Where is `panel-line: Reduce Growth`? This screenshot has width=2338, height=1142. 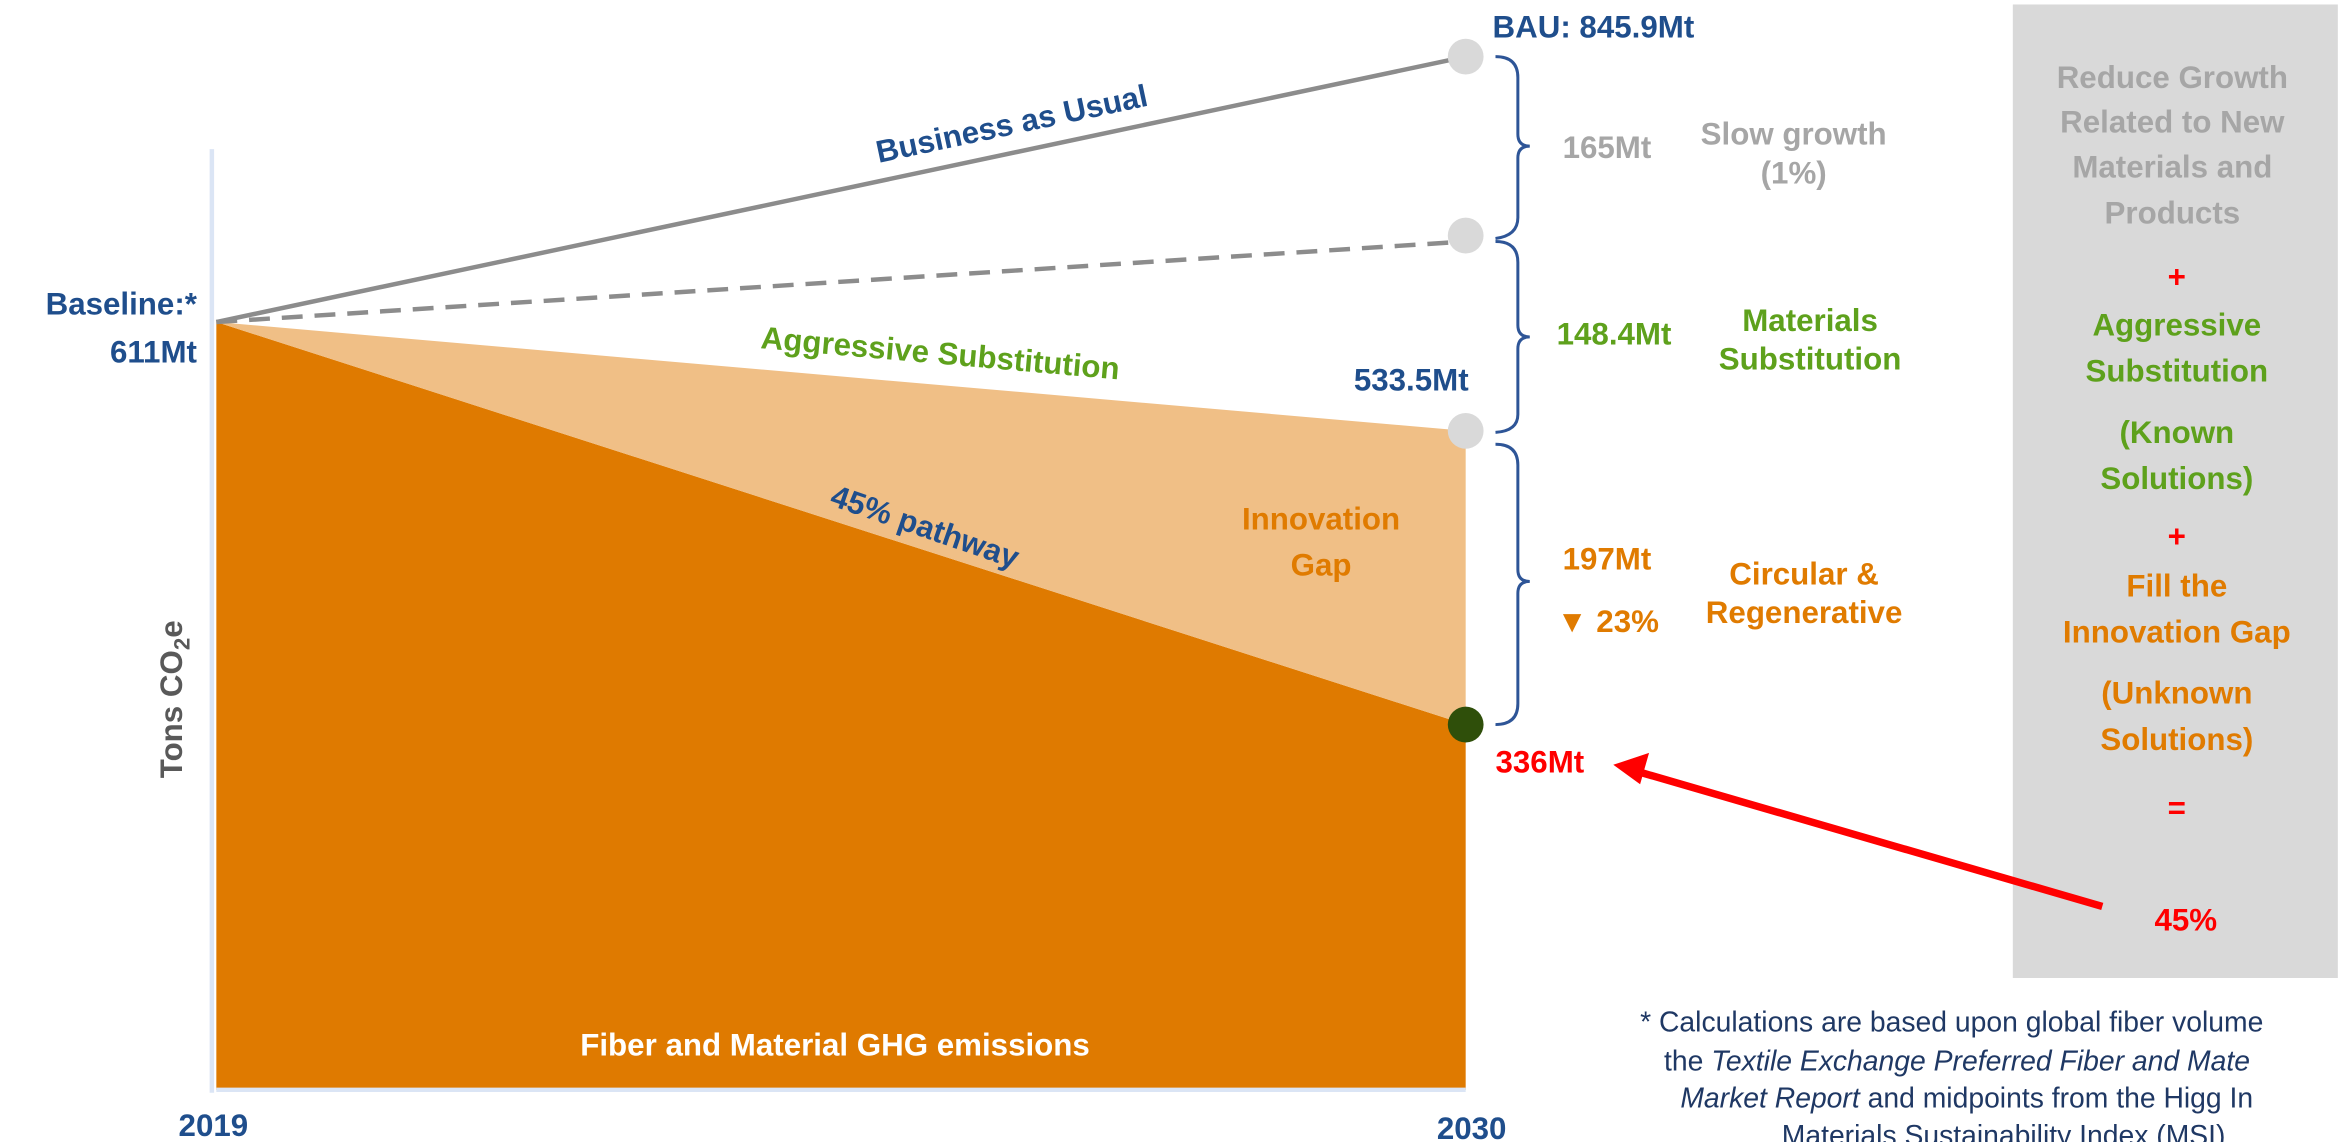
panel-line: Reduce Growth is located at coordinates (2172, 77).